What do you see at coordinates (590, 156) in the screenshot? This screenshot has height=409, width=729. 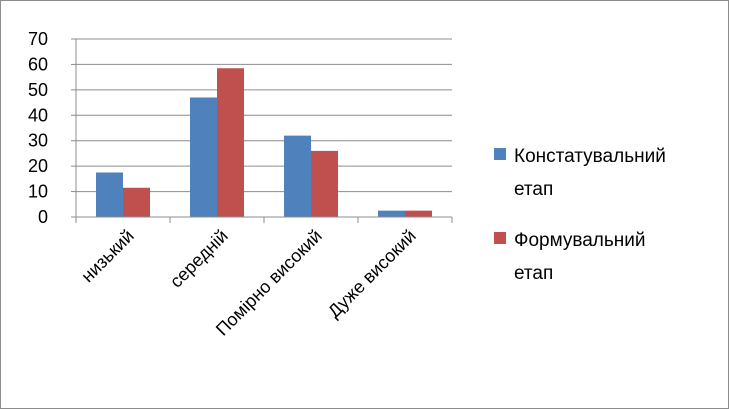 I see `legend-label-series-0-line1: Констатувальний` at bounding box center [590, 156].